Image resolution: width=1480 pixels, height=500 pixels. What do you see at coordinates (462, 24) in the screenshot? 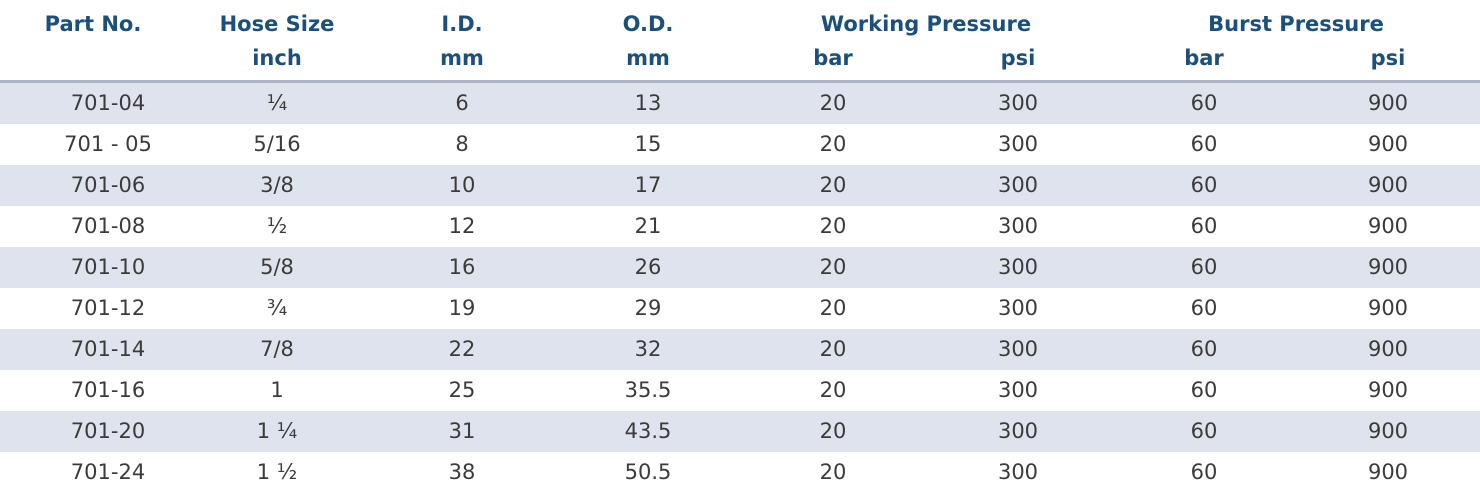
I see `header-id: I.D.` at bounding box center [462, 24].